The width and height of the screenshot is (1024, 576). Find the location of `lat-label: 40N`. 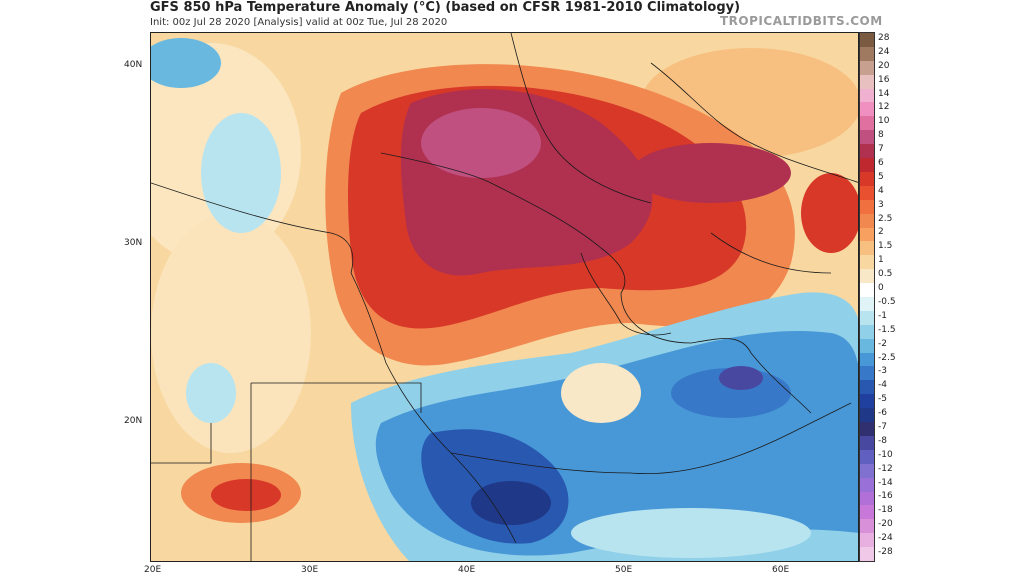

lat-label: 40N is located at coordinates (133, 65).